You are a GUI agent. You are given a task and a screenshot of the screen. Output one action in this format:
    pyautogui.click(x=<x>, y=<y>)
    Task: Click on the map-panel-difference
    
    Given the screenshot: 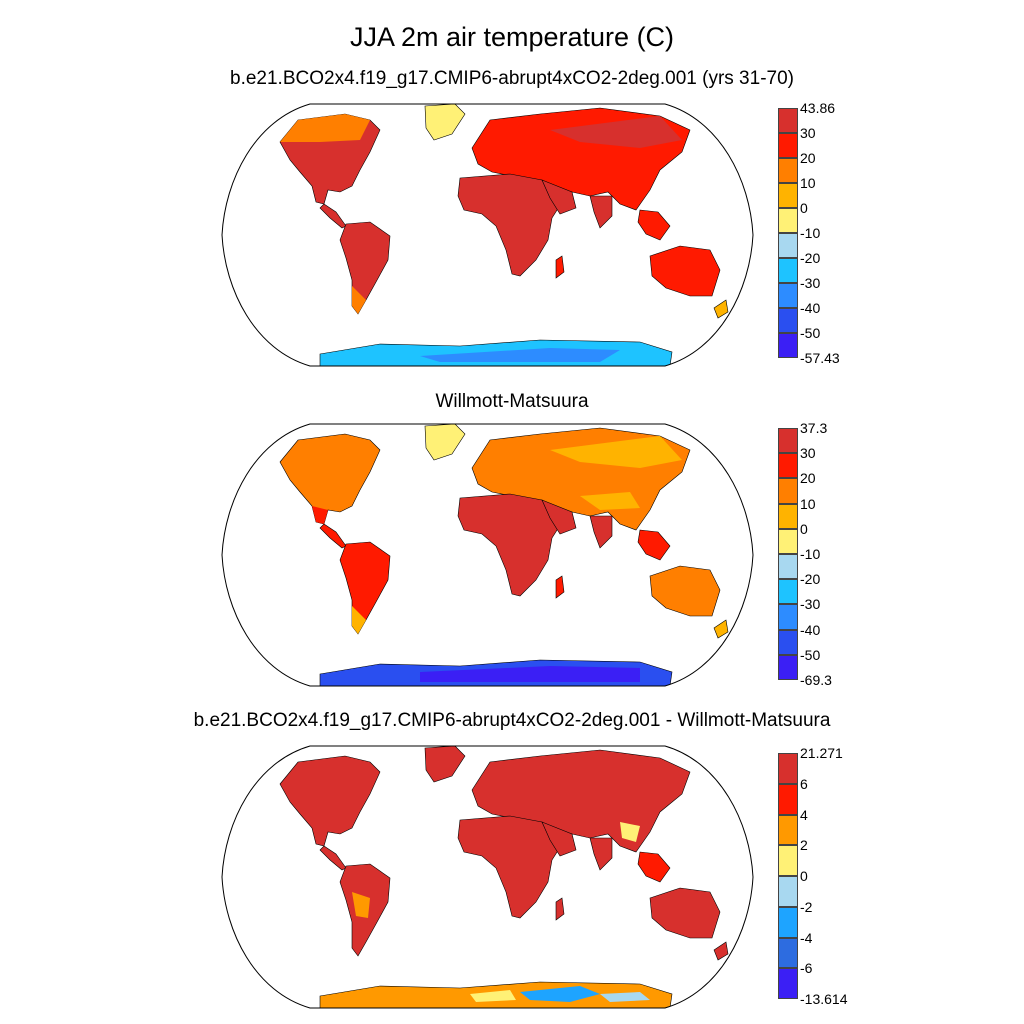 What is the action you would take?
    pyautogui.click(x=487, y=877)
    